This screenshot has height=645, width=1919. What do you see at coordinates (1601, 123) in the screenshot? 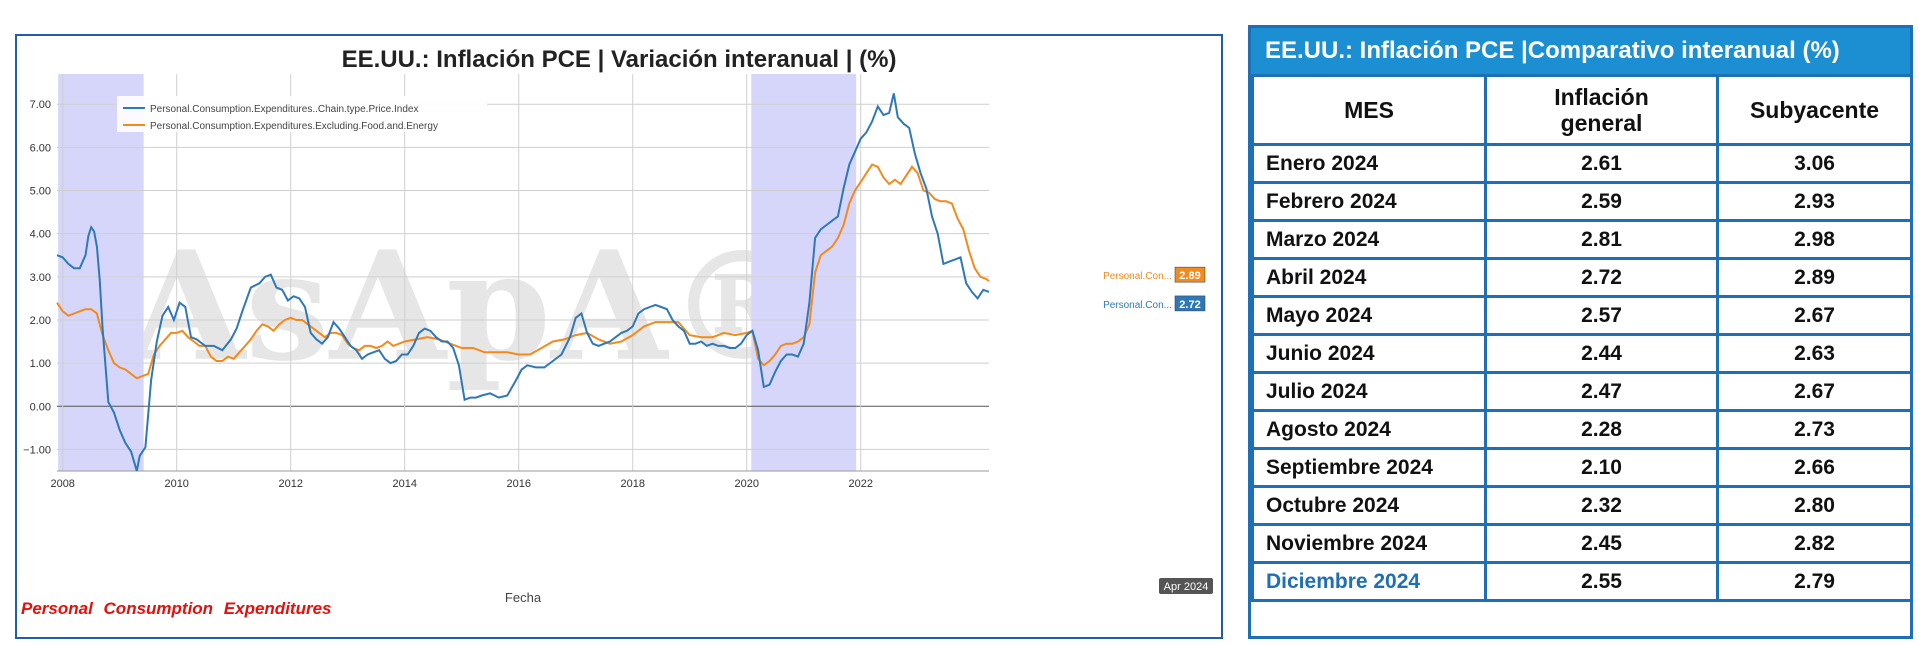
I see `header-general-line2: general` at bounding box center [1601, 123].